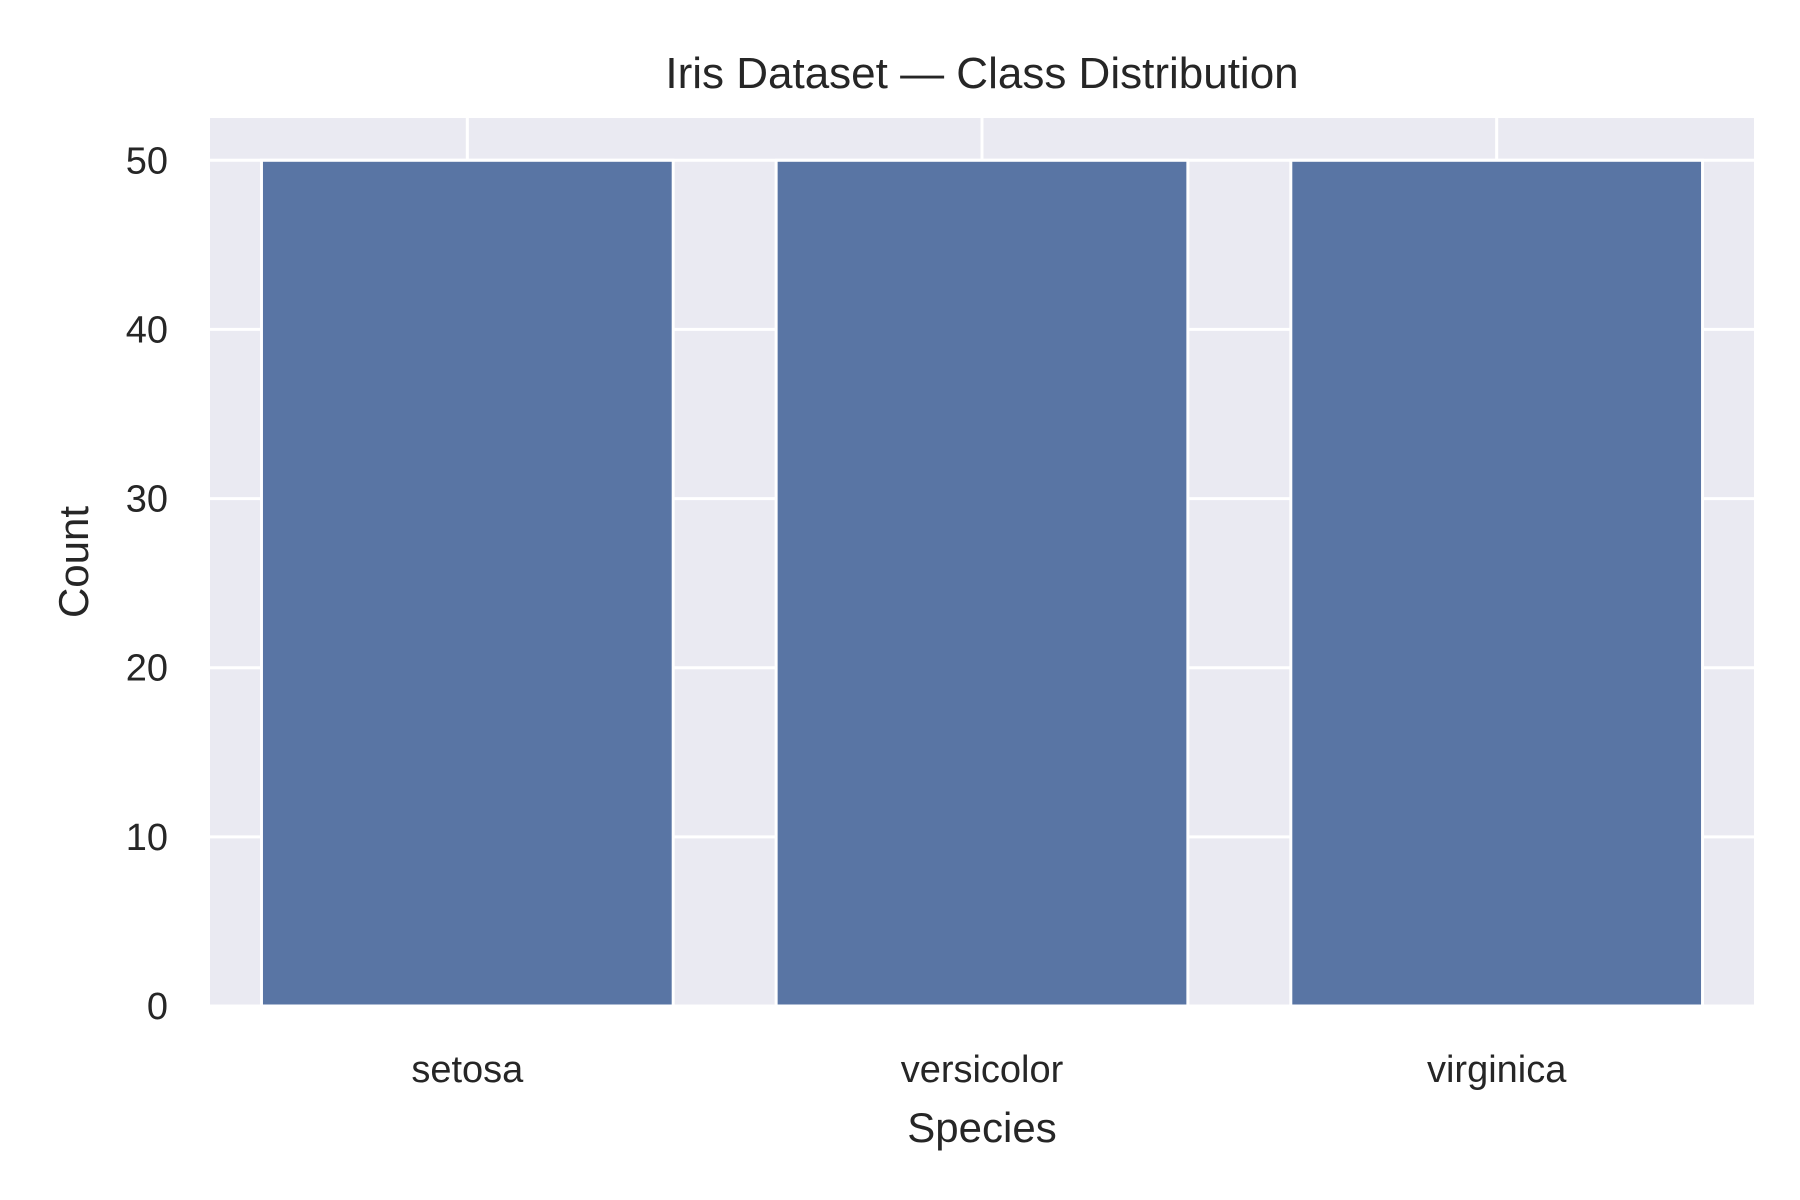 Image resolution: width=1800 pixels, height=1200 pixels. What do you see at coordinates (157, 1007) in the screenshot?
I see `y-tick-label: 0` at bounding box center [157, 1007].